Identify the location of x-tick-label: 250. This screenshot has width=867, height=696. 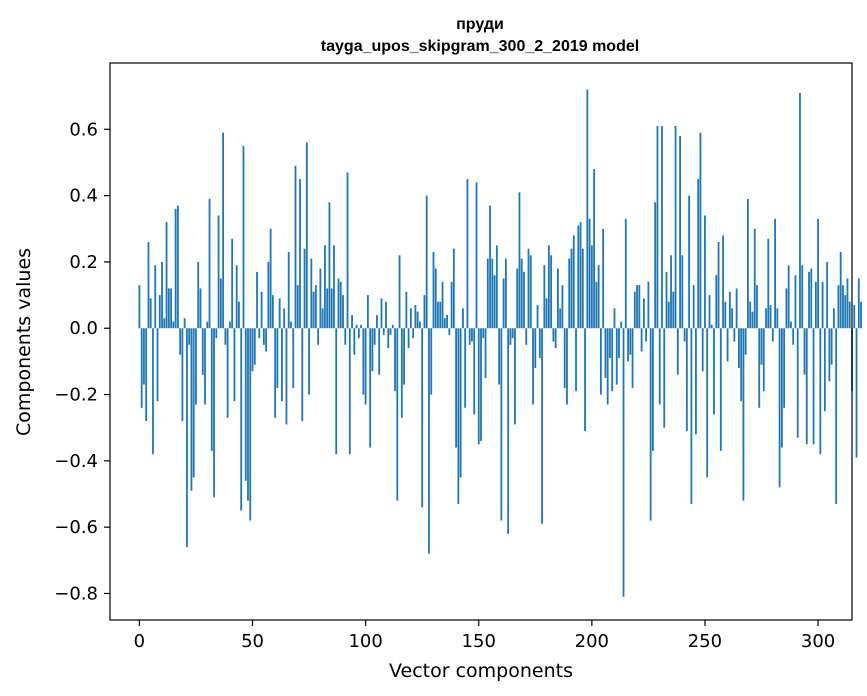
(705, 641).